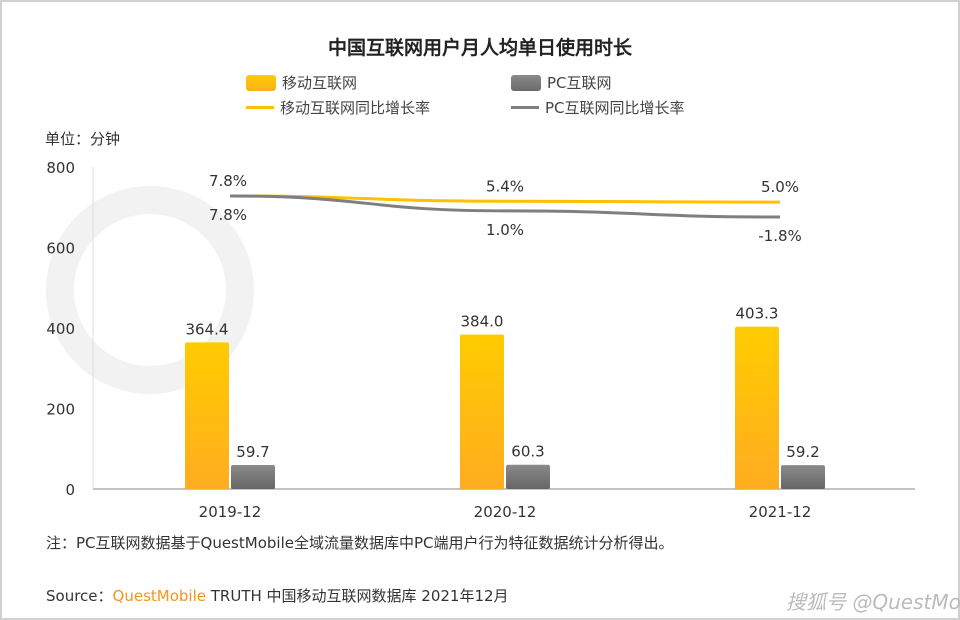 The image size is (960, 620). Describe the element at coordinates (526, 82) in the screenshot. I see `legend-swatch-pc` at that location.